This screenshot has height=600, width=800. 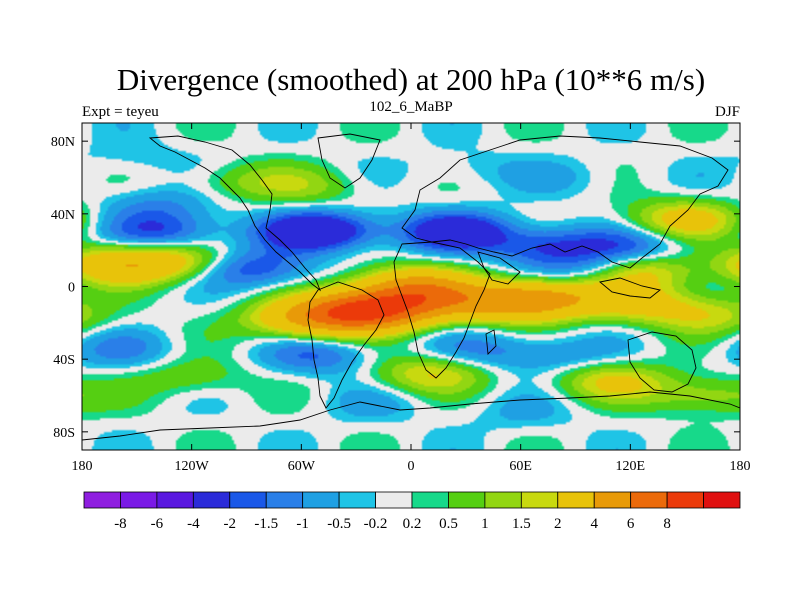 I want to click on x-tick-label: 120E, so click(x=631, y=466).